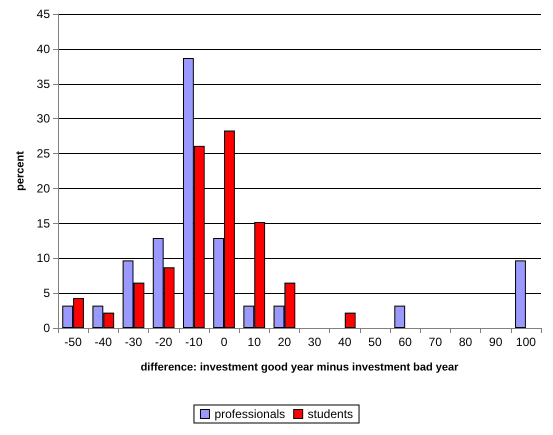  Describe the element at coordinates (526, 342) in the screenshot. I see `x-tick-label: 100` at that location.